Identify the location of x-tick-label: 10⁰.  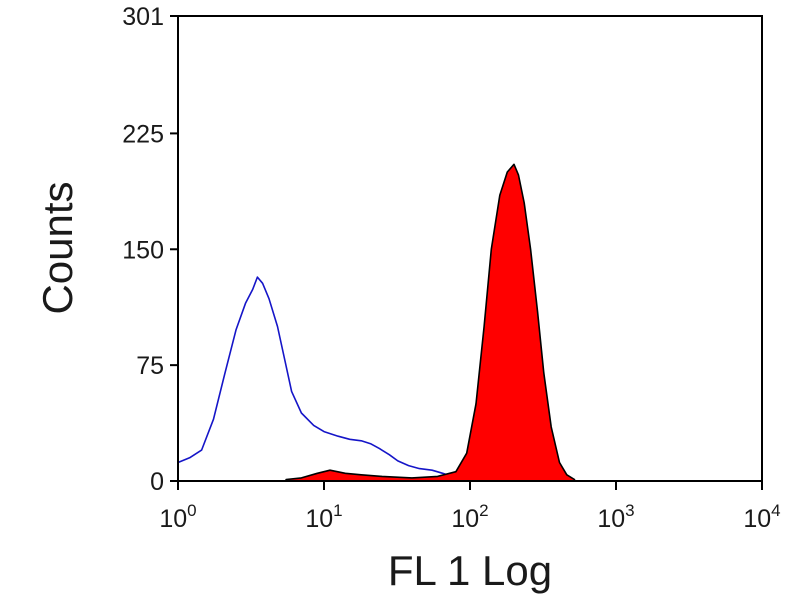
(177, 517).